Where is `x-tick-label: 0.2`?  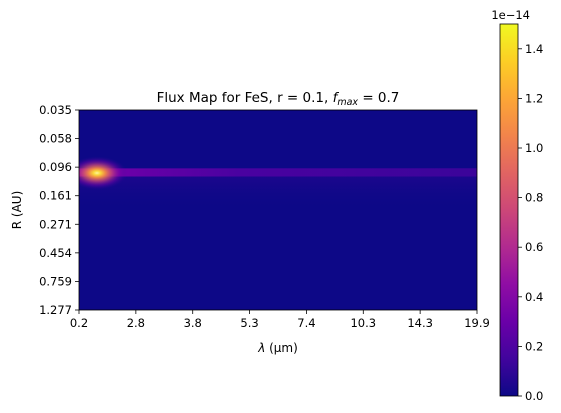 x-tick-label: 0.2 is located at coordinates (79, 323).